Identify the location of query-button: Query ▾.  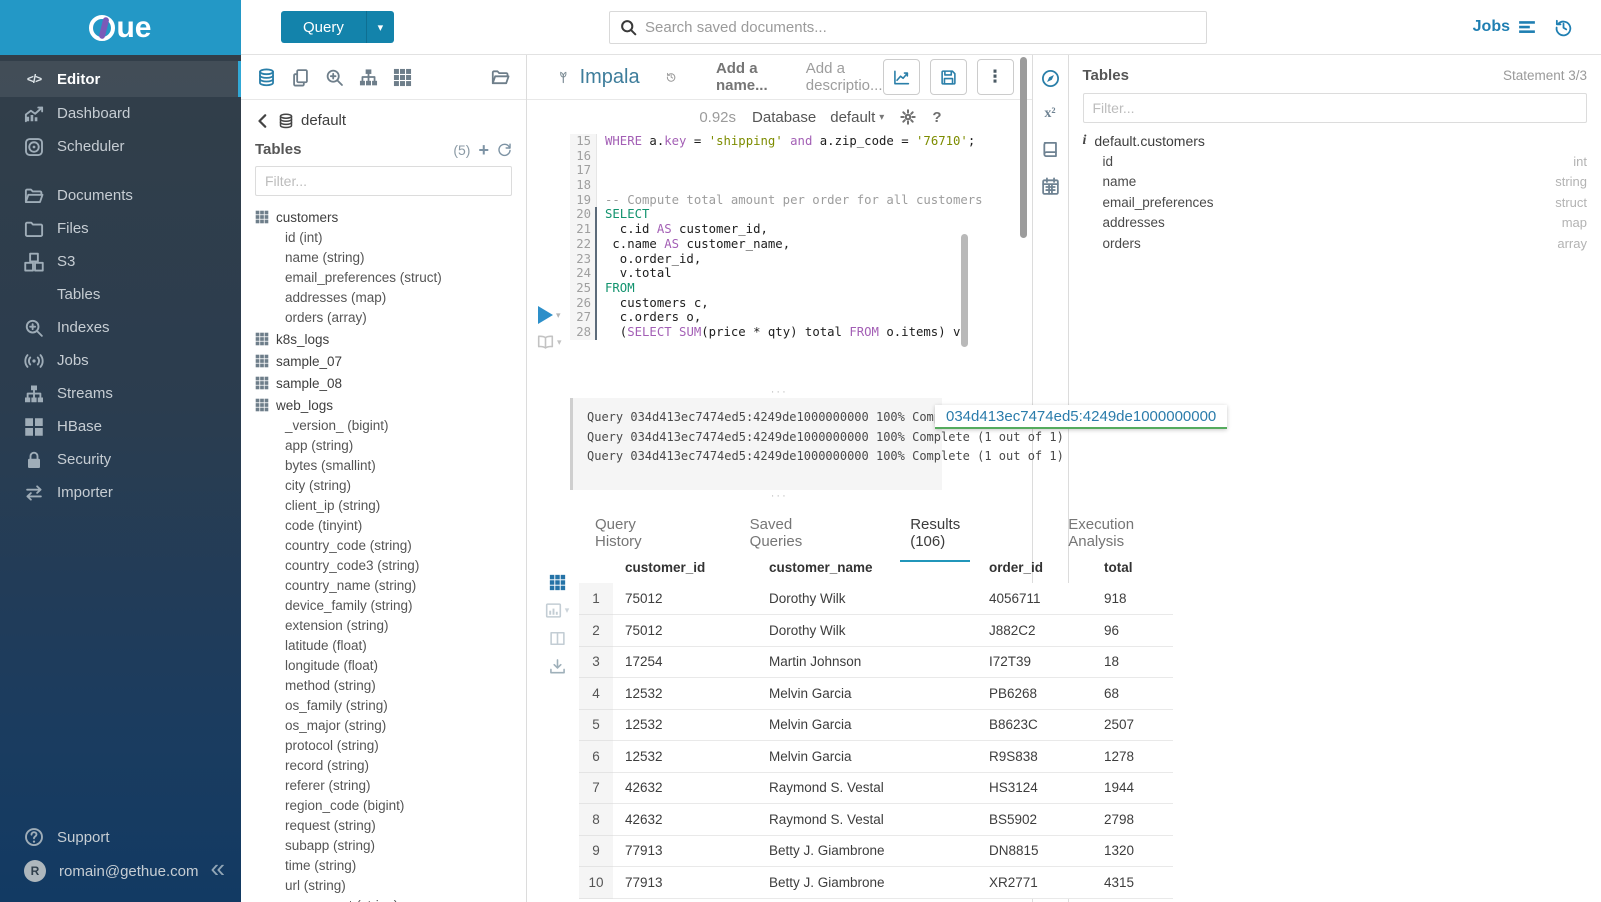
(337, 27).